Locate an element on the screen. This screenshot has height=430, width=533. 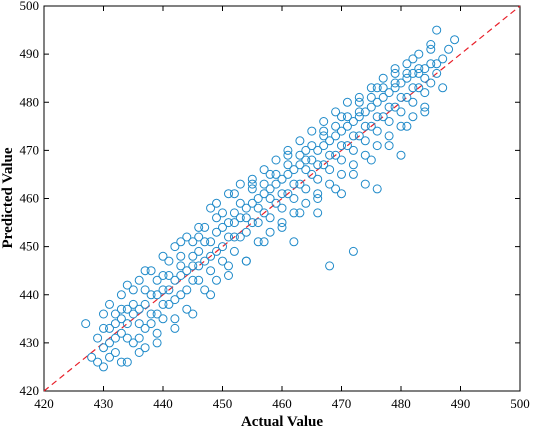
y-tick-label: 490 is located at coordinates (30, 53).